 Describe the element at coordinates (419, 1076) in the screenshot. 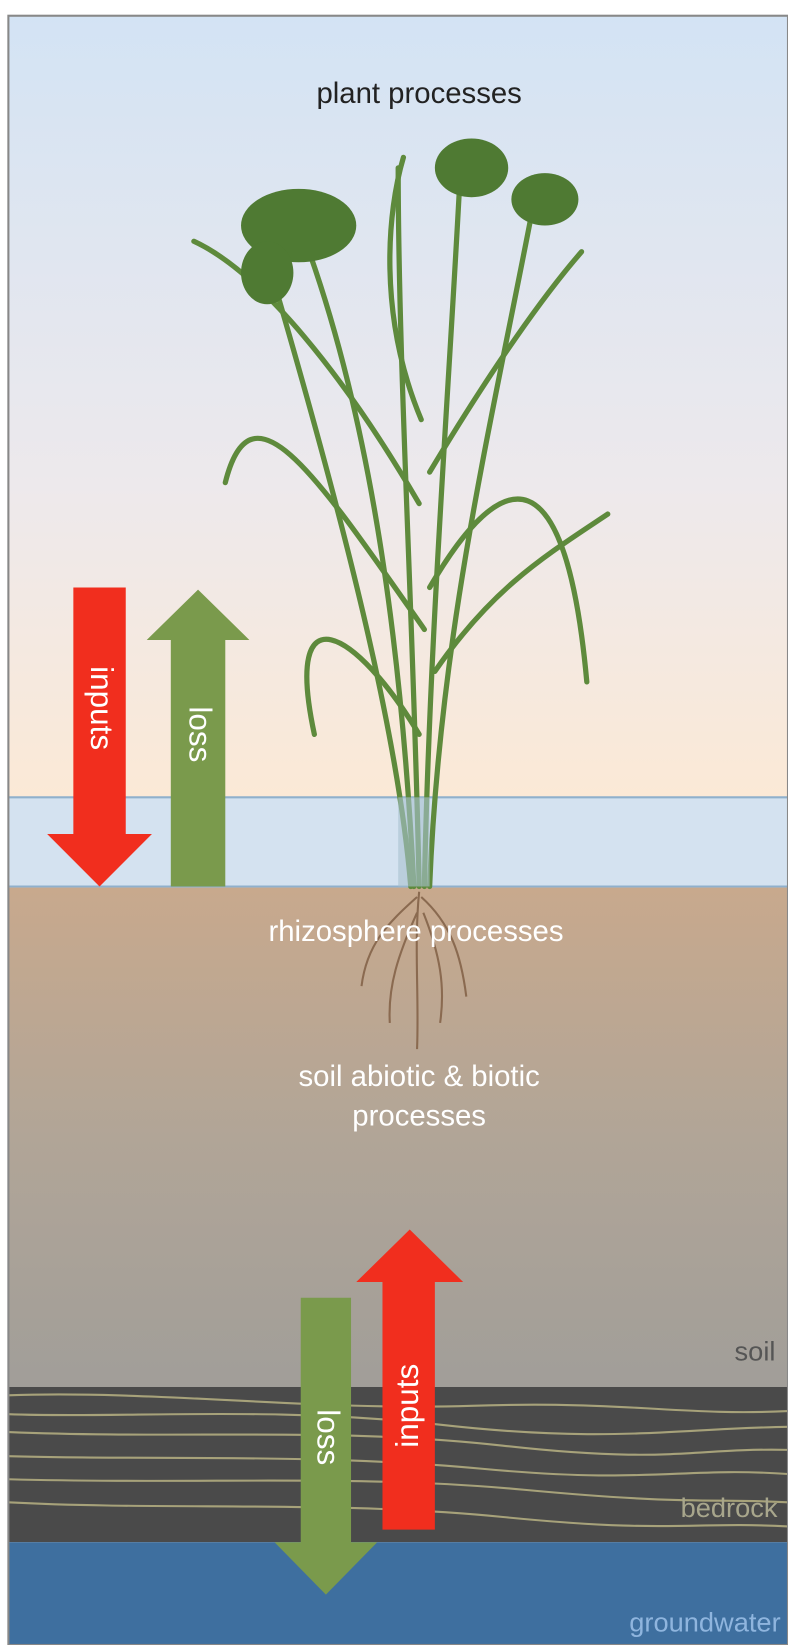

I see `label-soil-processes: soil abiotic & biotic` at that location.